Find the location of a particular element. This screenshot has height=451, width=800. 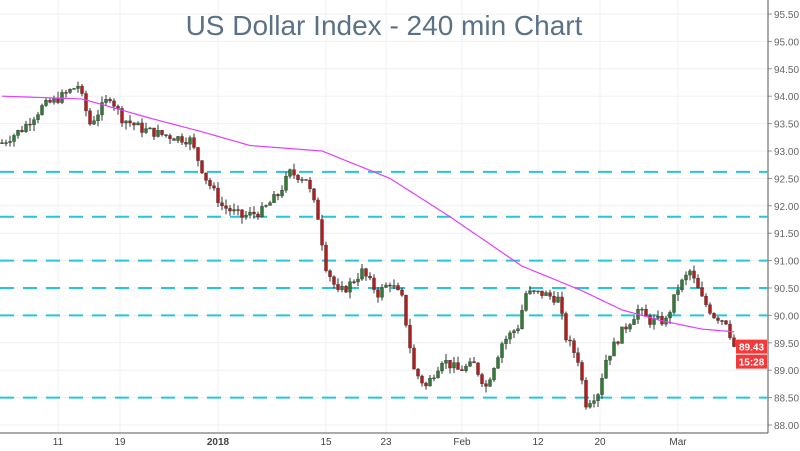

y-tick-label: 94.50 is located at coordinates (786, 70).